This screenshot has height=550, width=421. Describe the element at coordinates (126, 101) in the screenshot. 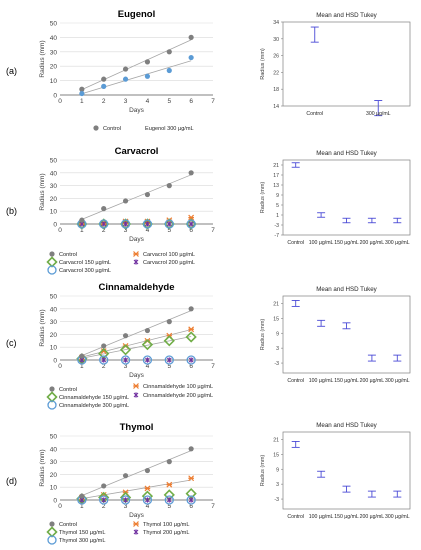

I see `x-tick-label: 3` at that location.